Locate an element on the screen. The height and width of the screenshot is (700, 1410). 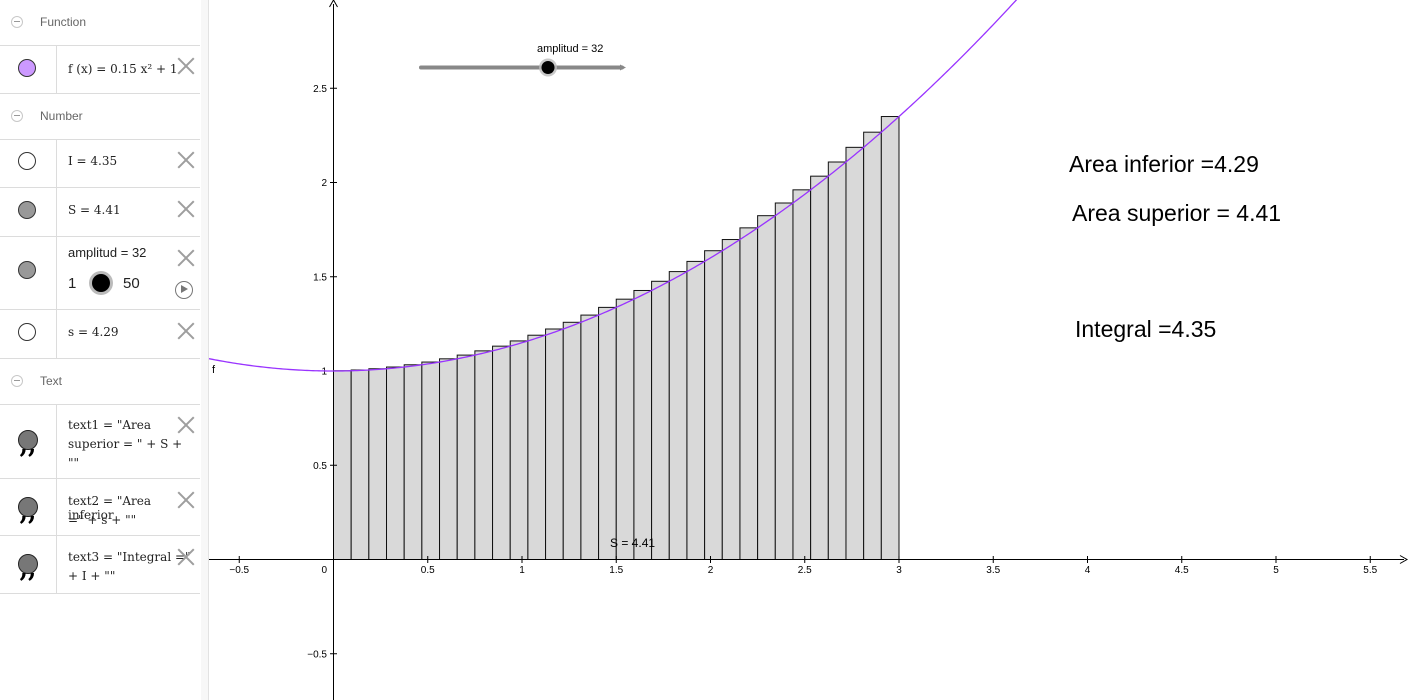
algebra-row-I: I = 4.35 is located at coordinates (100, 163).